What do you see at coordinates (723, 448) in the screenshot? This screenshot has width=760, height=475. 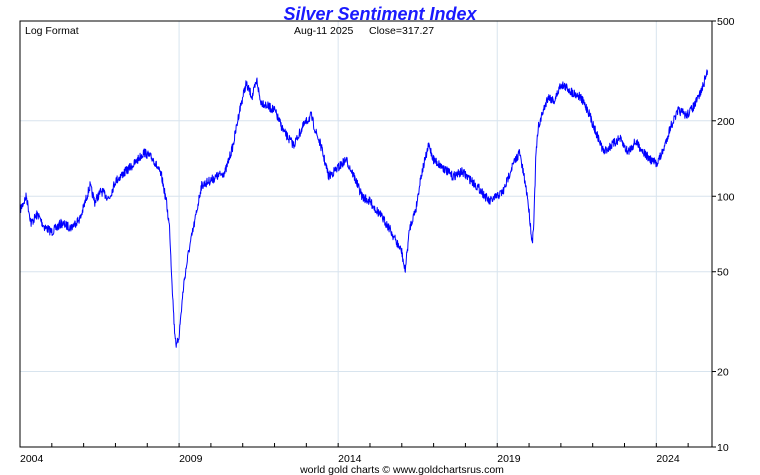 I see `y-tick-label: 10` at bounding box center [723, 448].